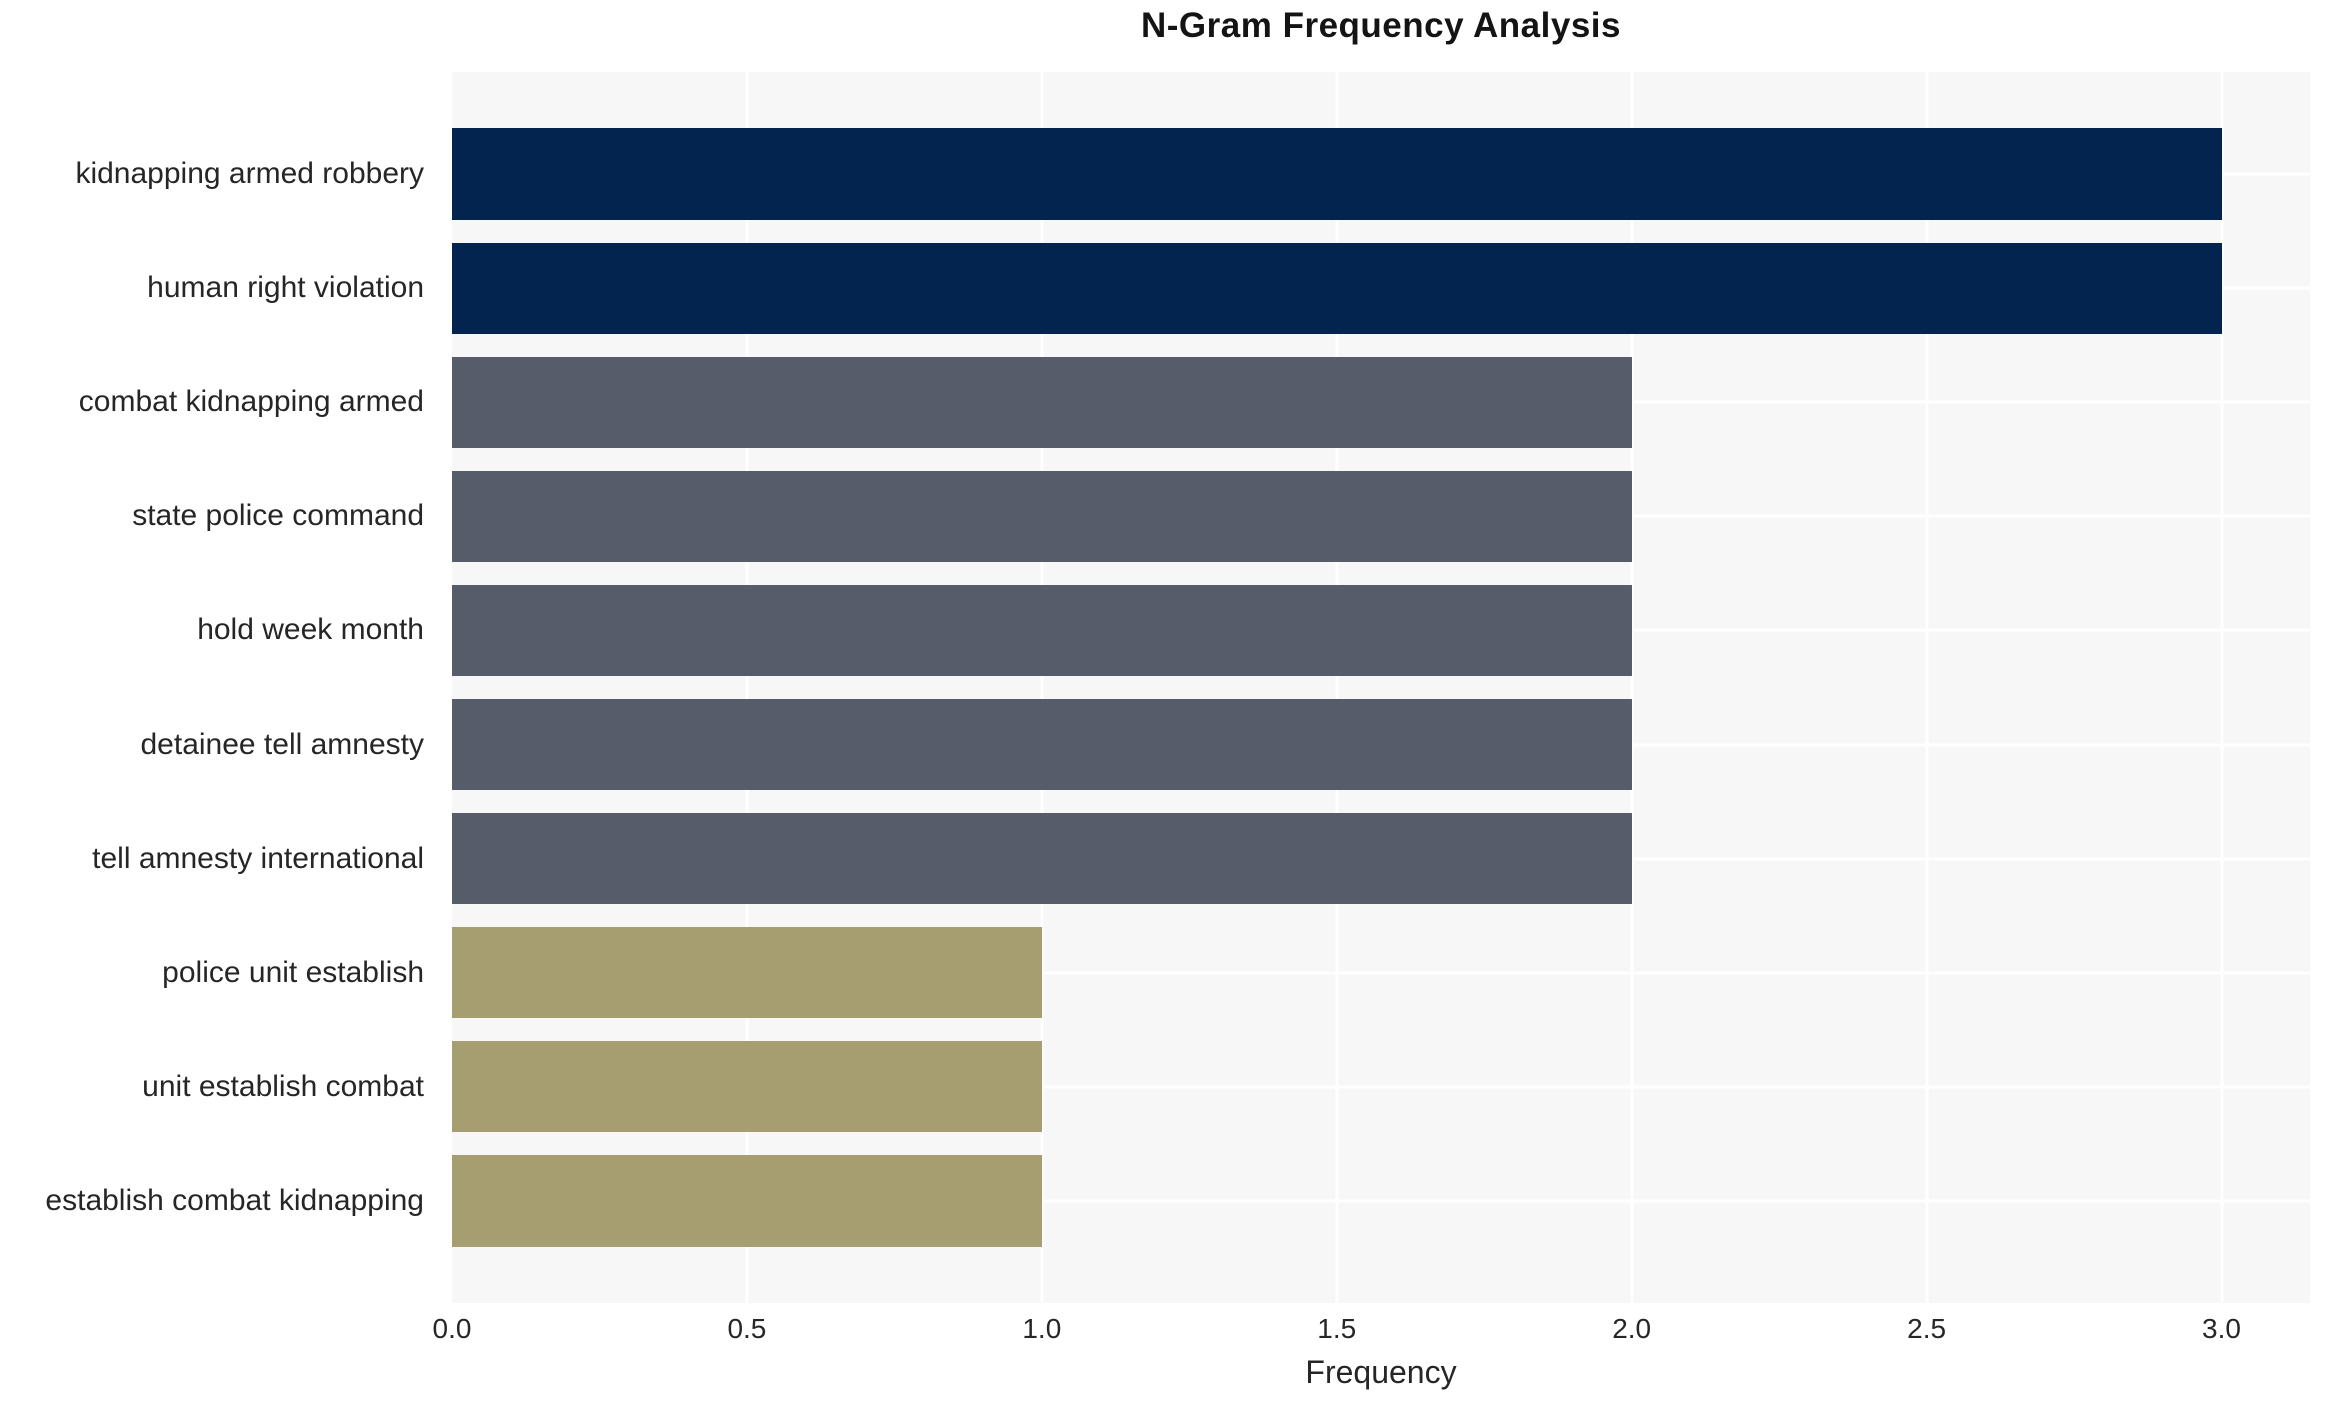 The width and height of the screenshot is (2330, 1402). I want to click on x-tick-label: 1.0, so click(1042, 1328).